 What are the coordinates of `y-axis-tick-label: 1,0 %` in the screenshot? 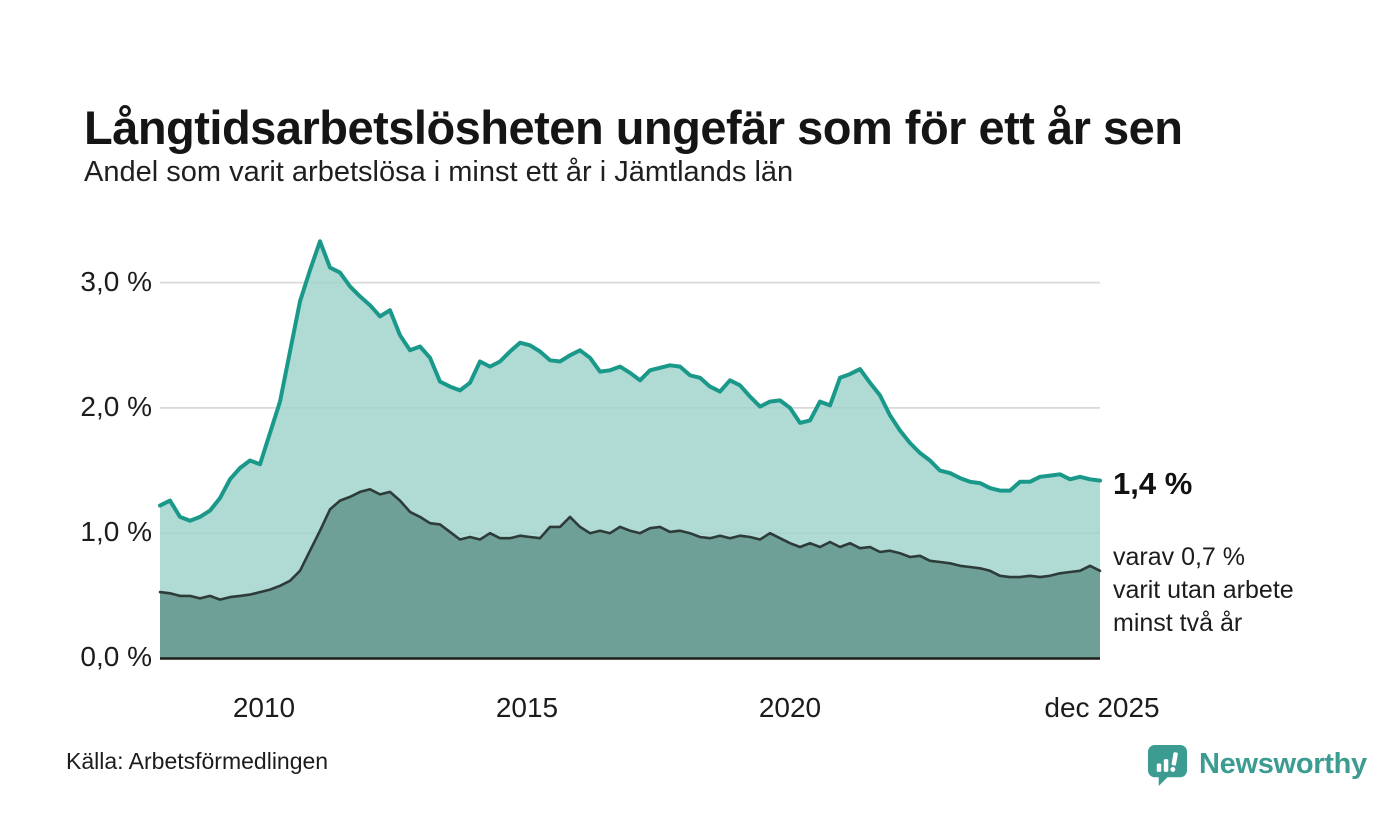 It's located at (116, 531).